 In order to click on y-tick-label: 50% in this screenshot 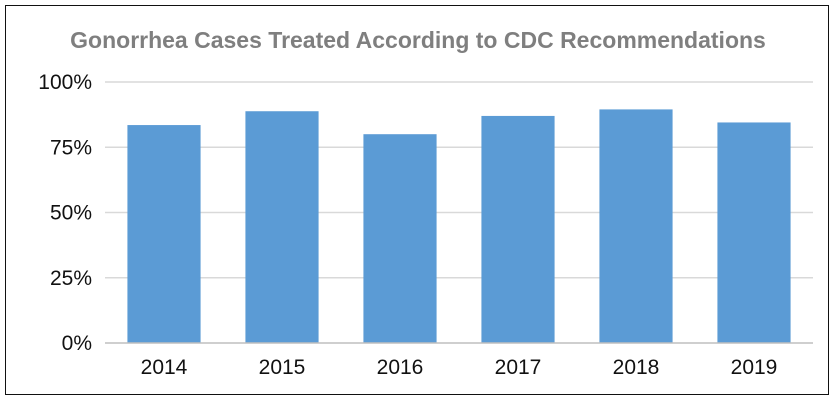, I will do `click(71, 213)`.